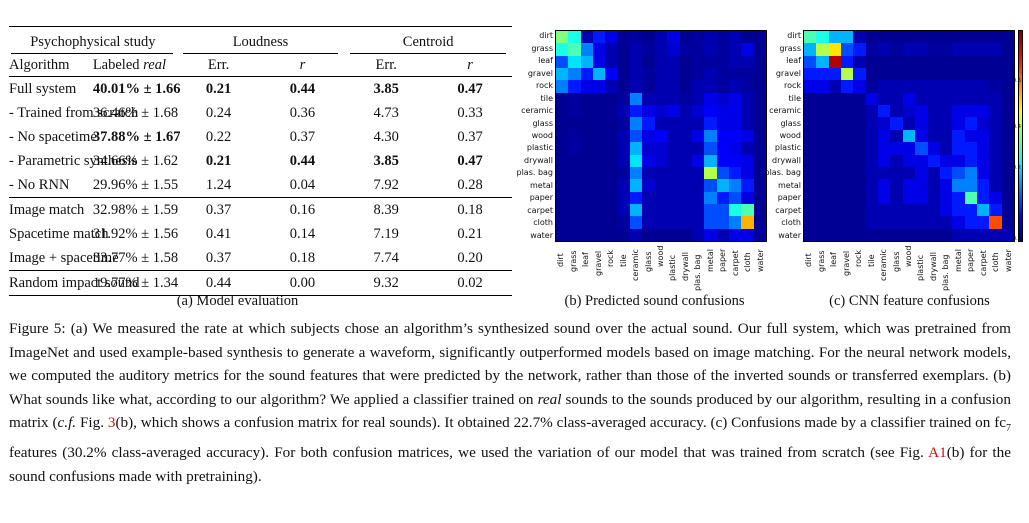 The width and height of the screenshot is (1029, 523). Describe the element at coordinates (386, 65) in the screenshot. I see `centroid-err-header: Err.` at that location.